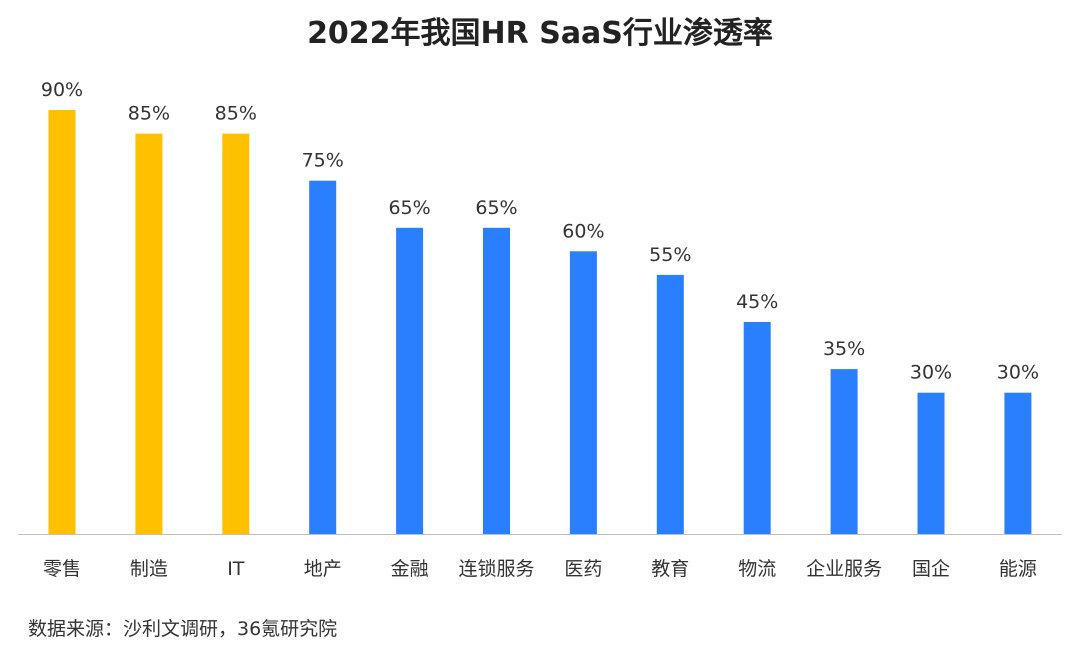  What do you see at coordinates (844, 569) in the screenshot?
I see `category-label-9: 企业服务` at bounding box center [844, 569].